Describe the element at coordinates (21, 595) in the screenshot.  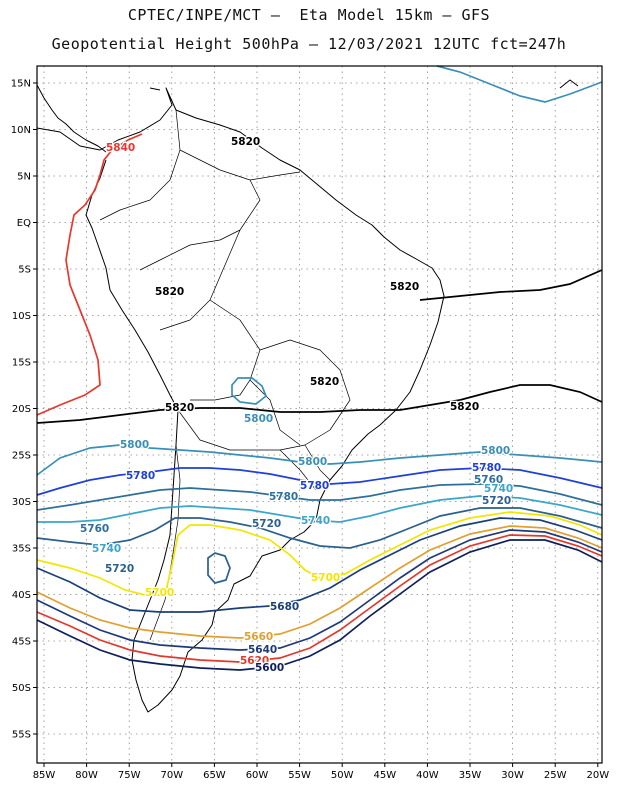
I see `lat-tick-label: 40S` at that location.